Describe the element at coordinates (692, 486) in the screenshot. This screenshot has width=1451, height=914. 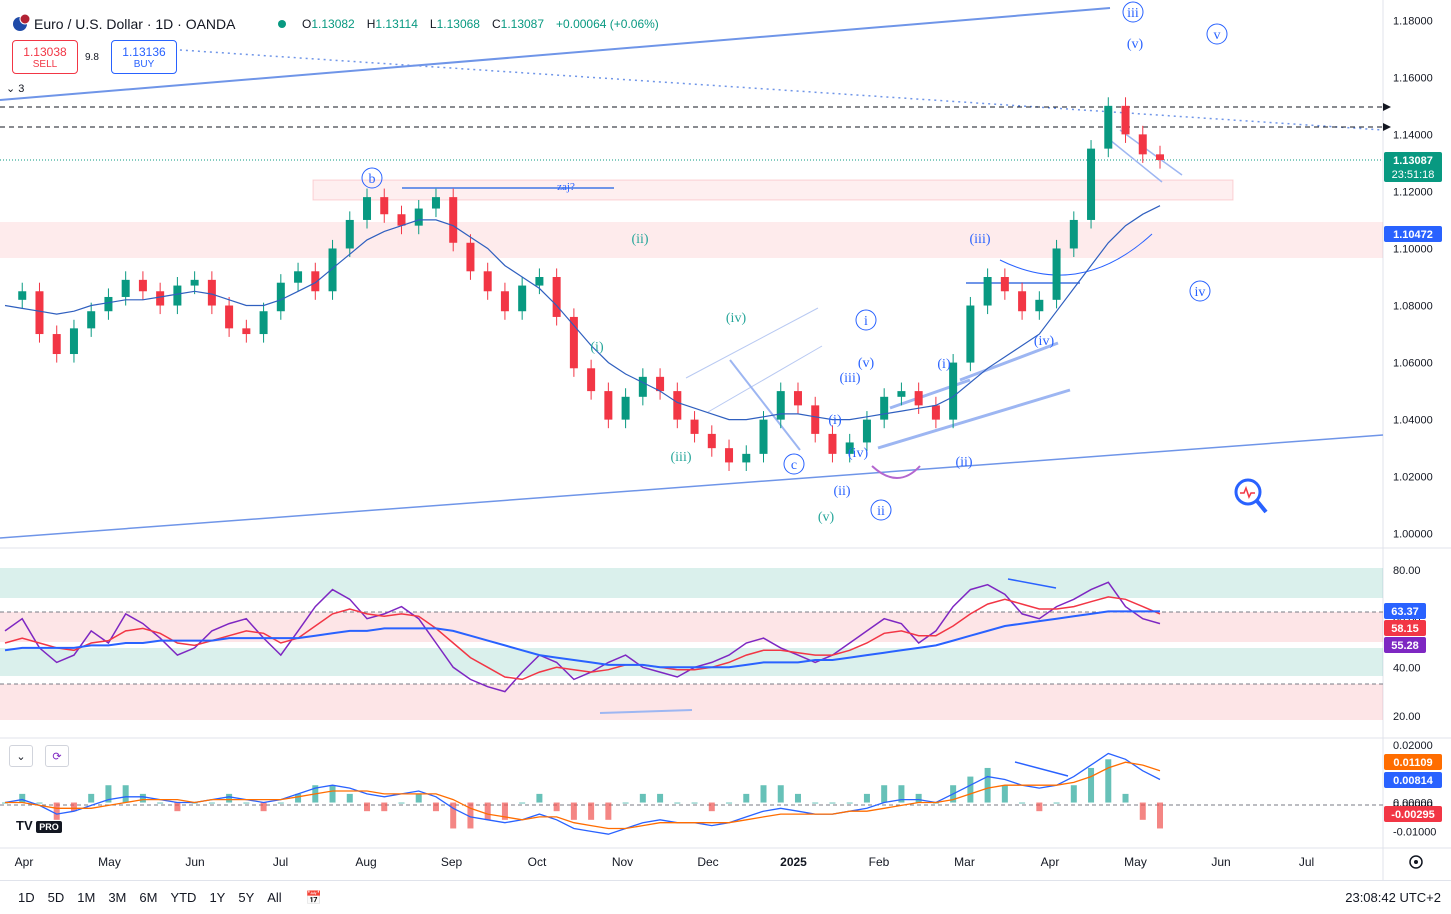
I see `lower-channel-line` at that location.